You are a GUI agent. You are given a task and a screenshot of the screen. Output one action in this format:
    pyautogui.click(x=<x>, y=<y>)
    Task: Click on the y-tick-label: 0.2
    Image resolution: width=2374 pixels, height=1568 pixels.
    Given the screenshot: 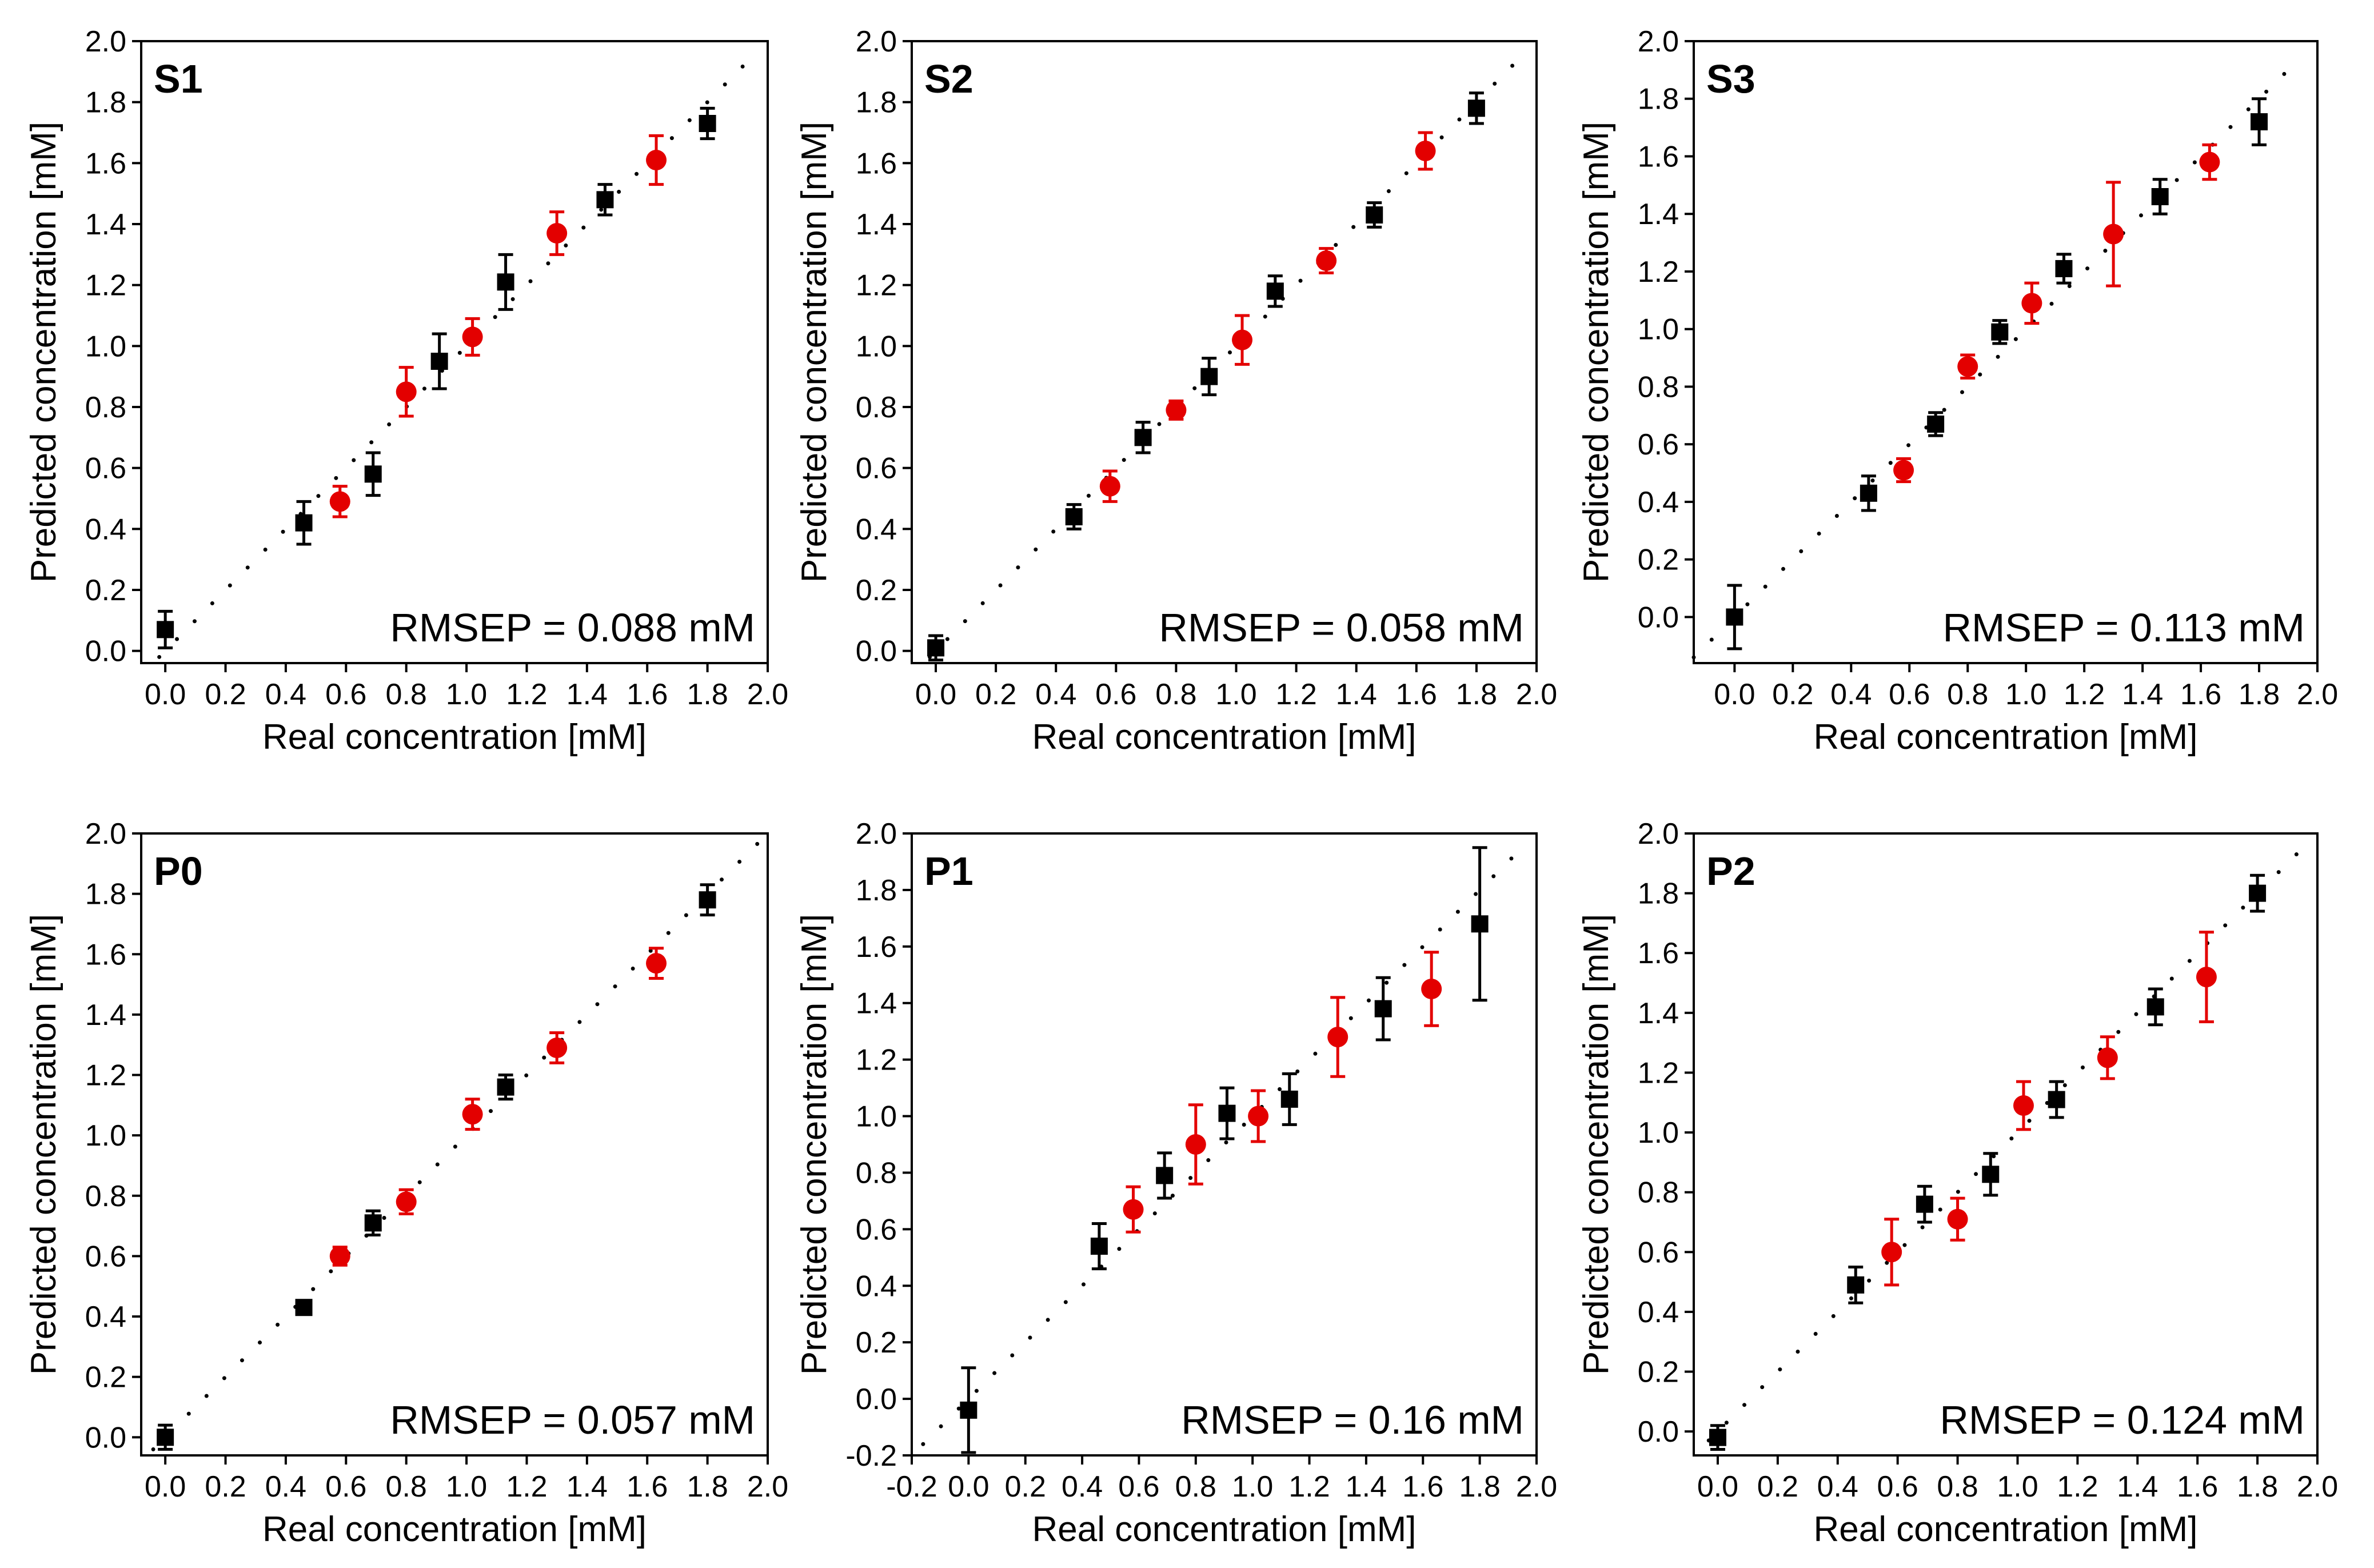 What is the action you would take?
    pyautogui.click(x=1658, y=1372)
    